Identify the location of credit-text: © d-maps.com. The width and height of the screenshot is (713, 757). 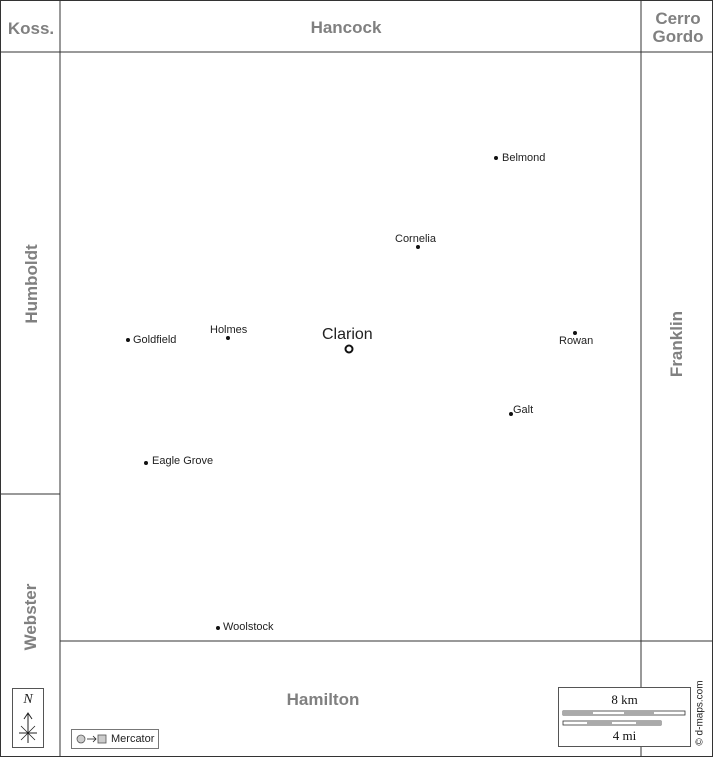
(700, 713).